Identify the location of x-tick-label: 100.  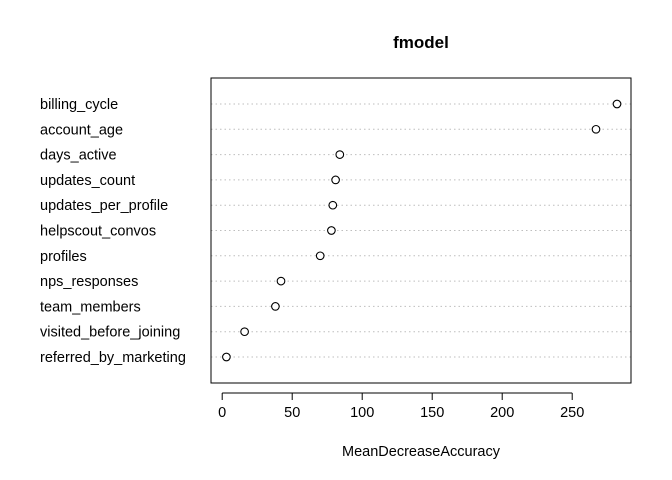
(362, 413).